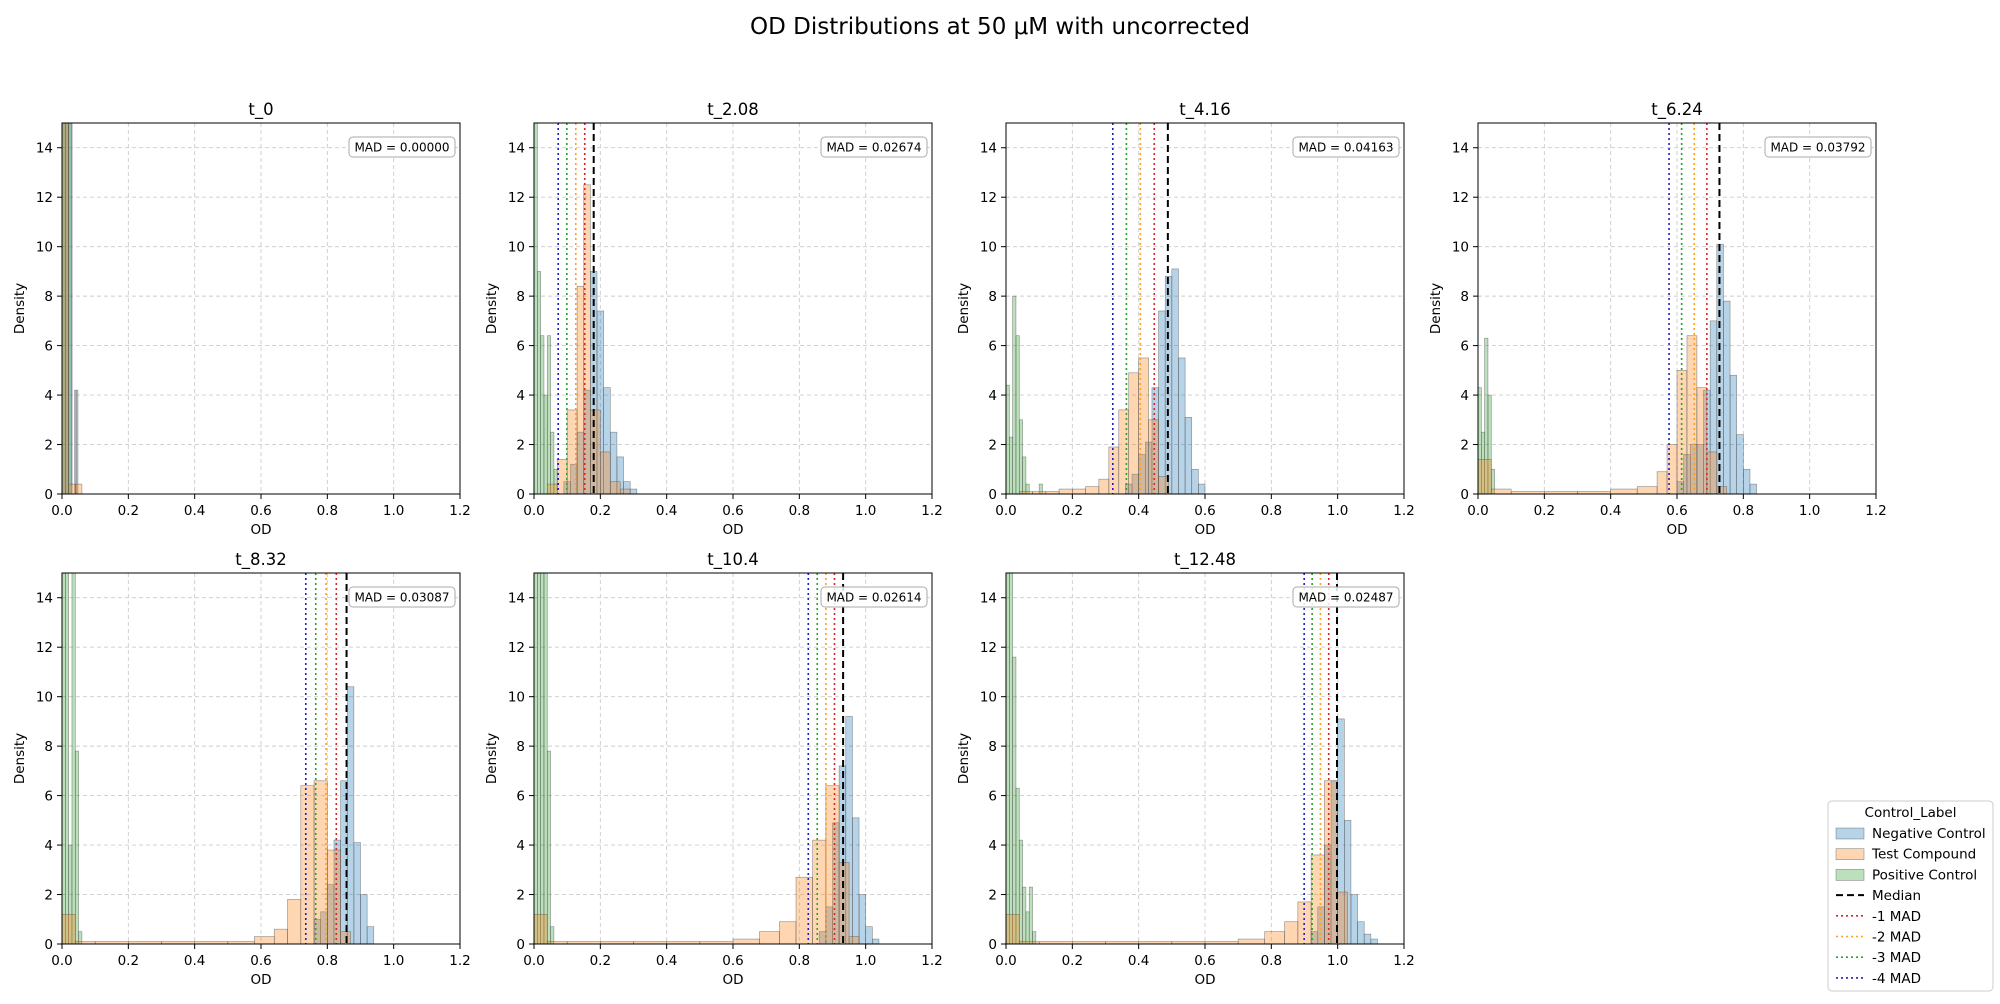 The height and width of the screenshot is (1004, 2000). What do you see at coordinates (1345, 148) in the screenshot?
I see `mad-annotation-text: MAD = 0.04163` at bounding box center [1345, 148].